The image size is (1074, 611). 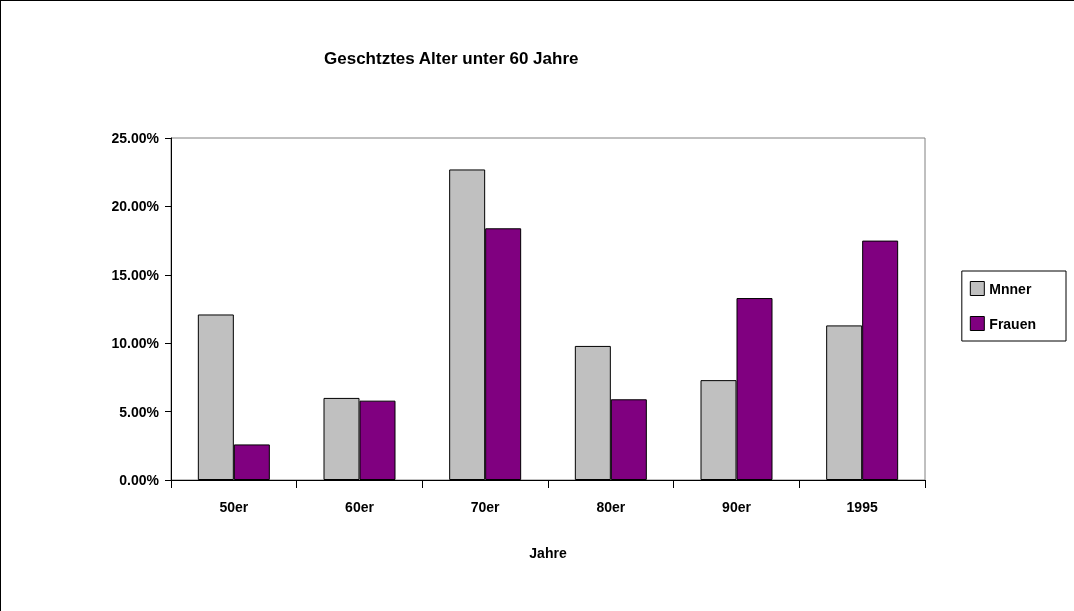 What do you see at coordinates (862, 507) in the screenshot?
I see `x-tick-label: 1995` at bounding box center [862, 507].